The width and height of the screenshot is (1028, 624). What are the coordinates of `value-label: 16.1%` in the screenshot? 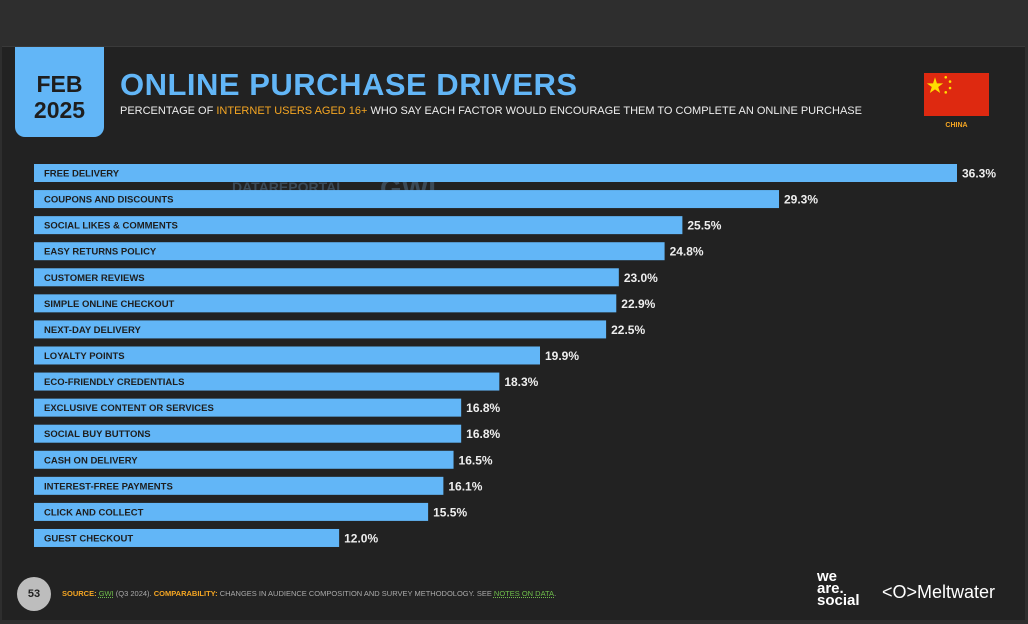 It's located at (465, 486).